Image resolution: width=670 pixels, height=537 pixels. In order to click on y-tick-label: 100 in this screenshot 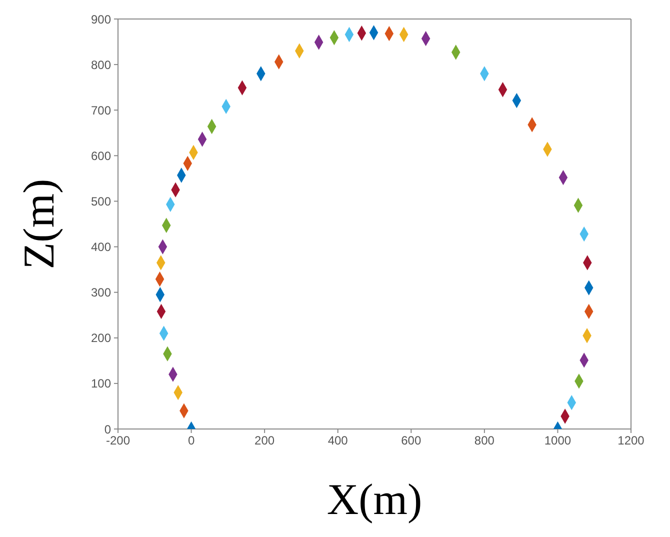, I will do `click(101, 383)`.